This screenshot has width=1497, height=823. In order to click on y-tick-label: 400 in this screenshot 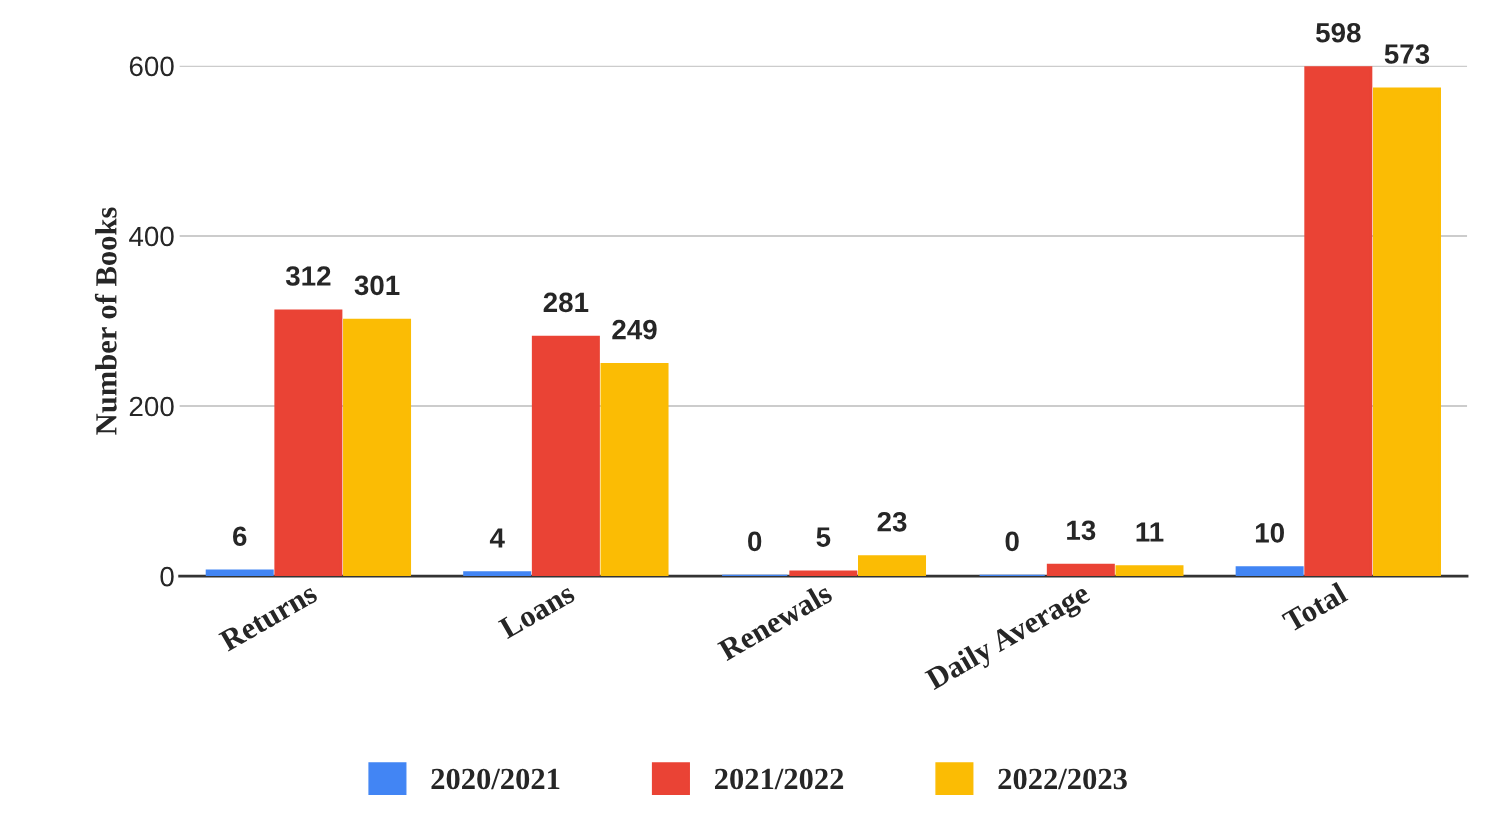, I will do `click(151, 236)`.